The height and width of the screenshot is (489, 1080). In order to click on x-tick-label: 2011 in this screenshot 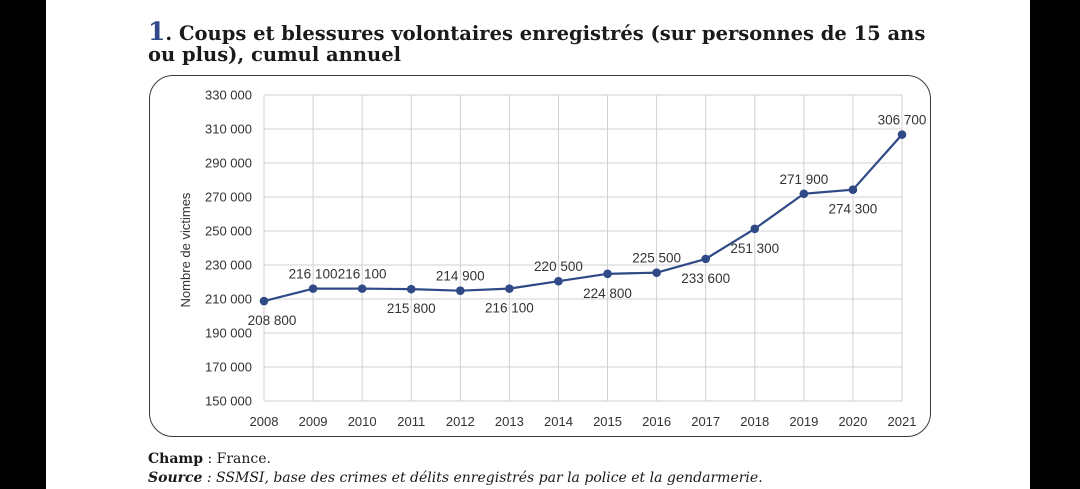, I will do `click(411, 421)`.